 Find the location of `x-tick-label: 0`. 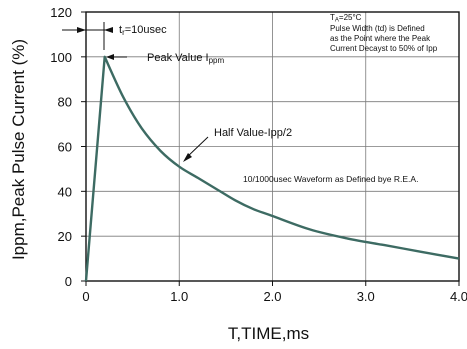

x-tick-label: 0 is located at coordinates (85, 296).